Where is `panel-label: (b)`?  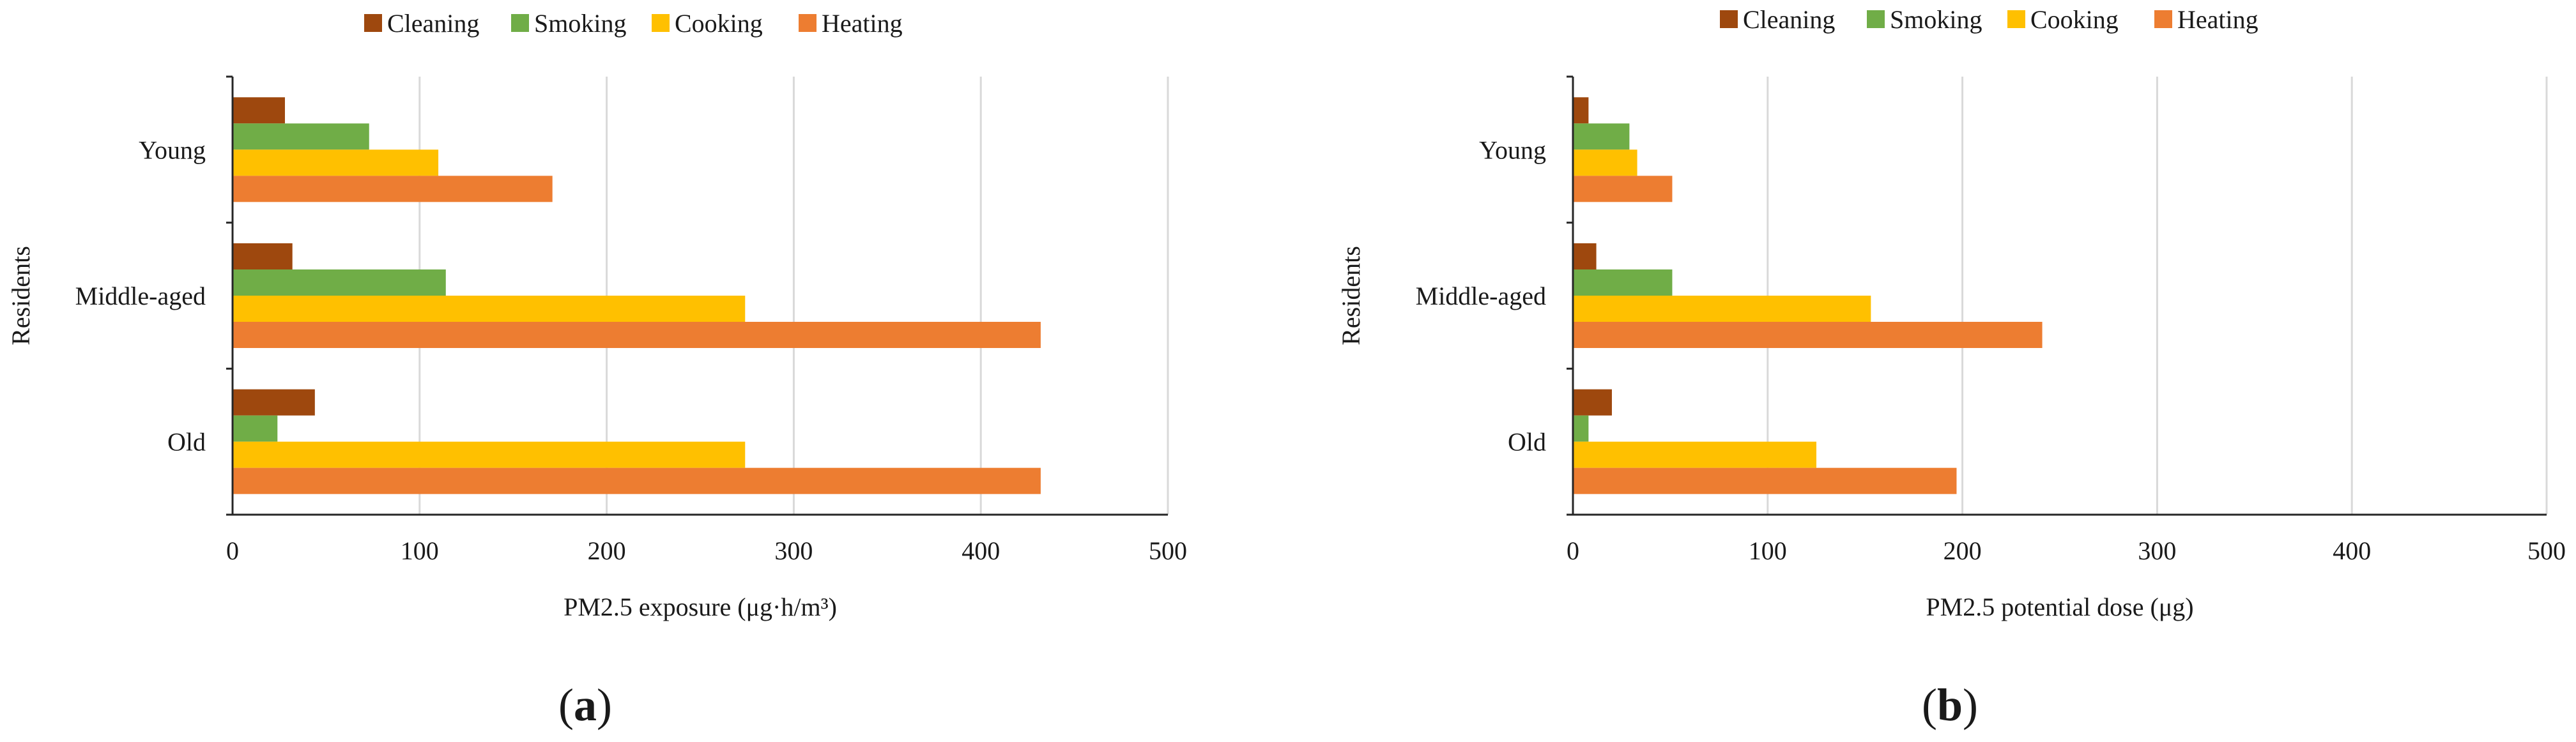
panel-label: (b) is located at coordinates (1950, 705).